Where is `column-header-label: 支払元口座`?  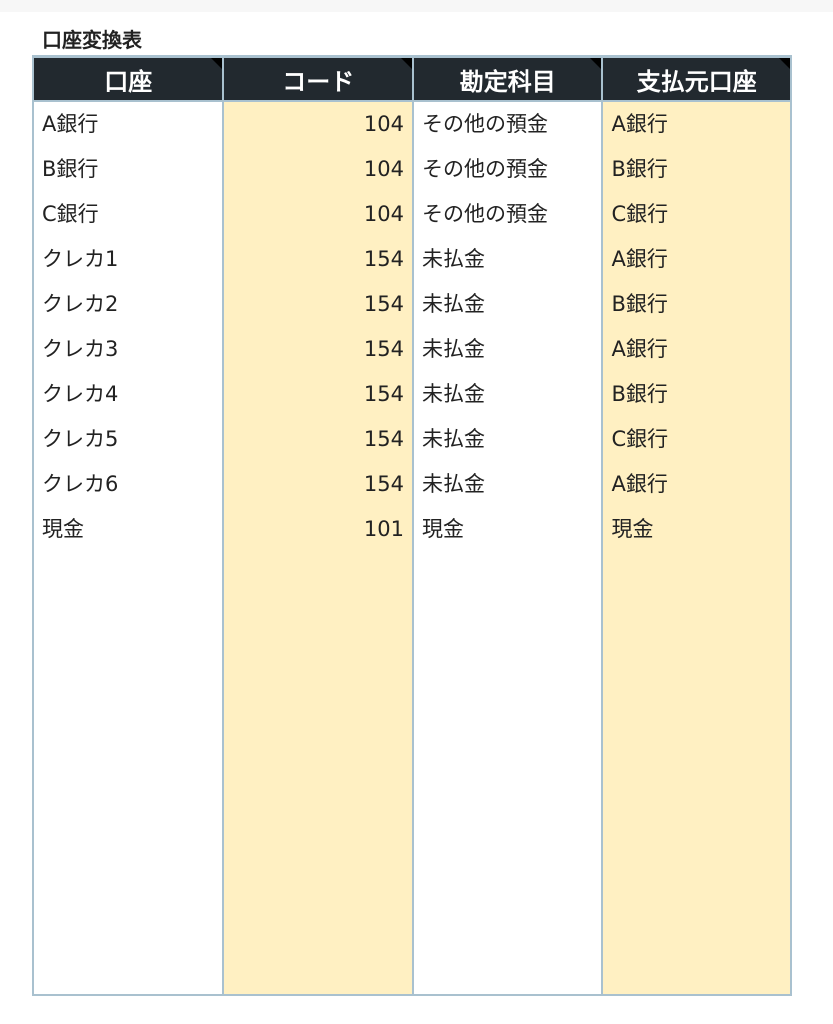 column-header-label: 支払元口座 is located at coordinates (696, 81).